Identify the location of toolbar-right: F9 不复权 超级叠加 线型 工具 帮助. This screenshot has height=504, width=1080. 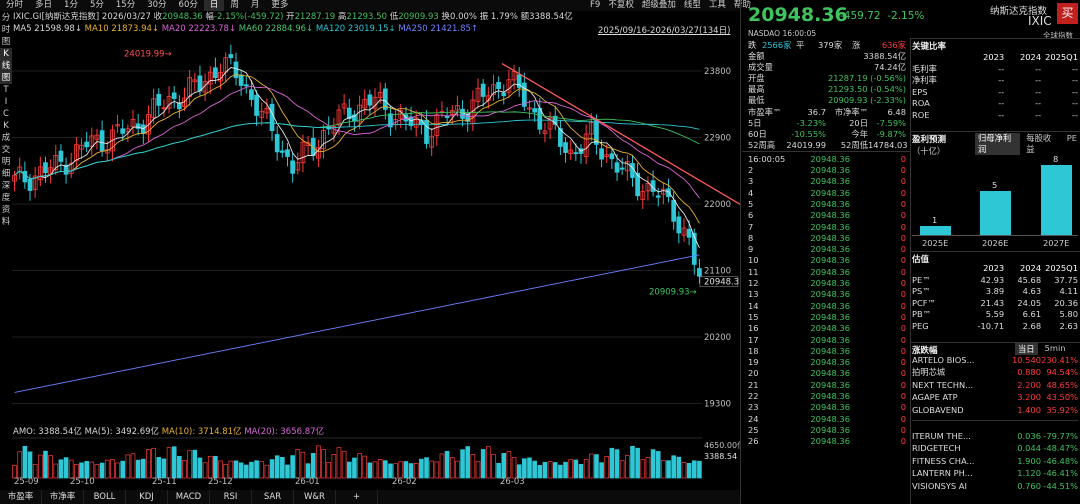
(670, 5).